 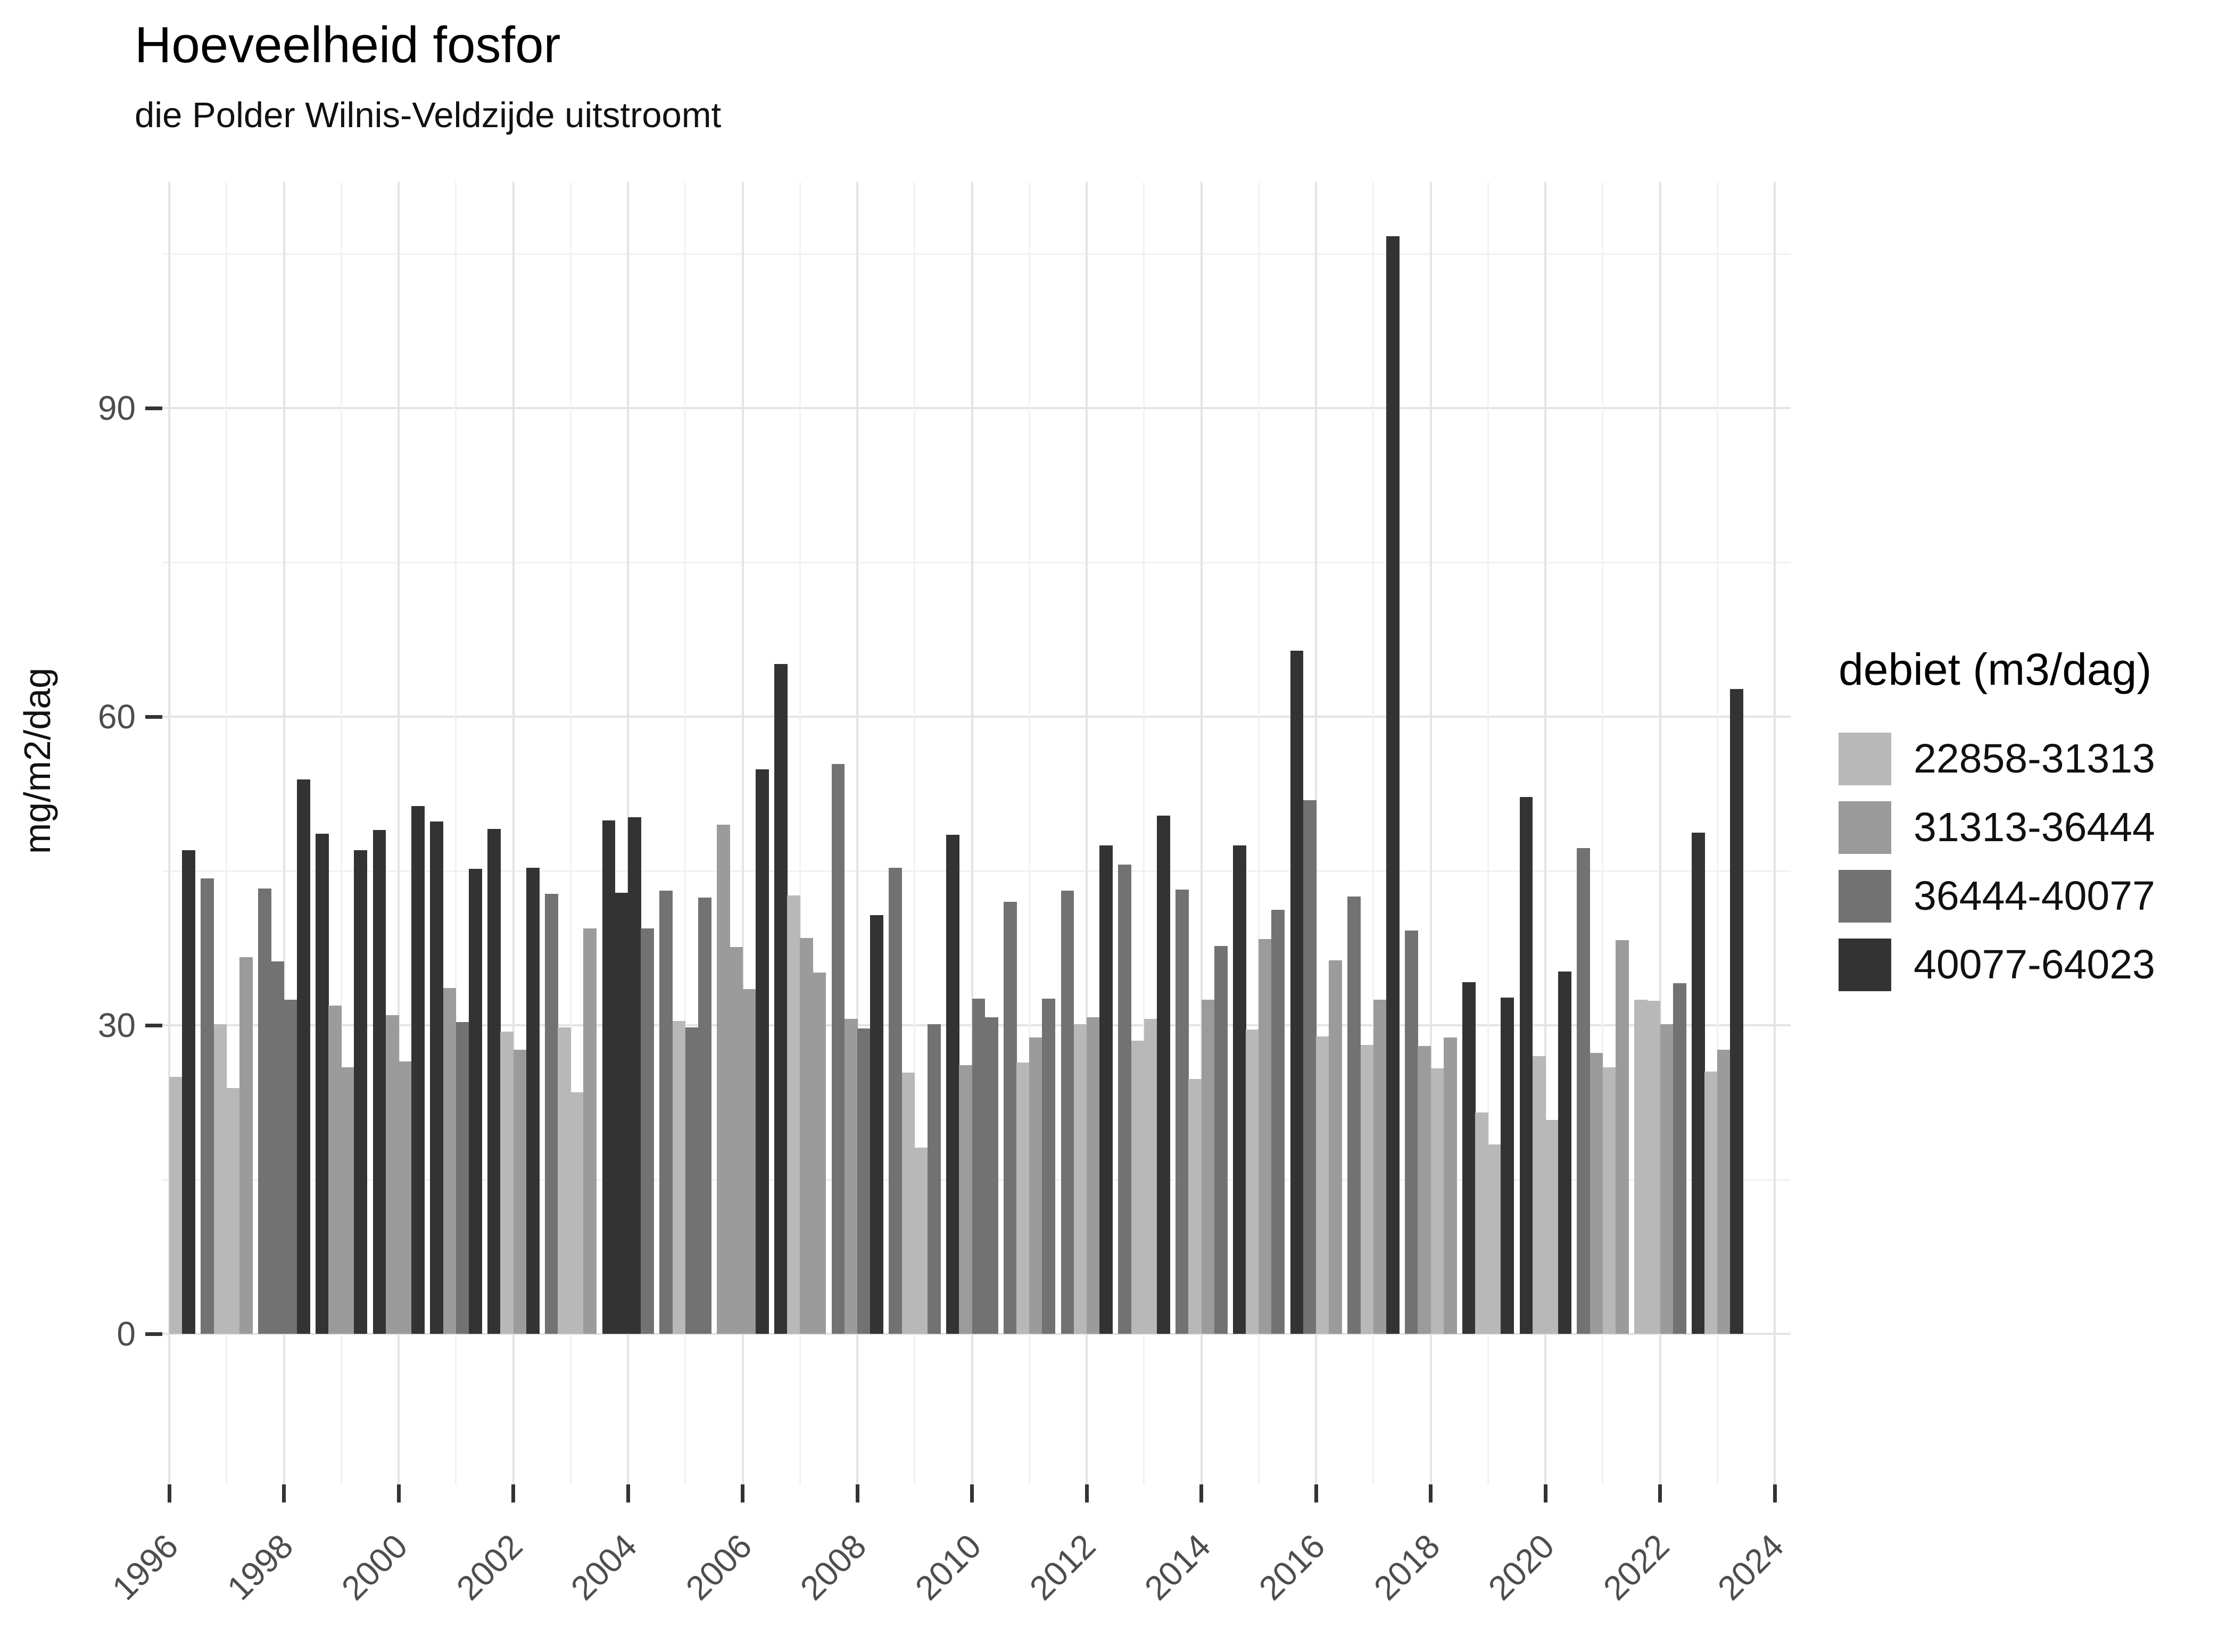 What do you see at coordinates (1252, 1181) in the screenshot?
I see `bar-2015-q2` at bounding box center [1252, 1181].